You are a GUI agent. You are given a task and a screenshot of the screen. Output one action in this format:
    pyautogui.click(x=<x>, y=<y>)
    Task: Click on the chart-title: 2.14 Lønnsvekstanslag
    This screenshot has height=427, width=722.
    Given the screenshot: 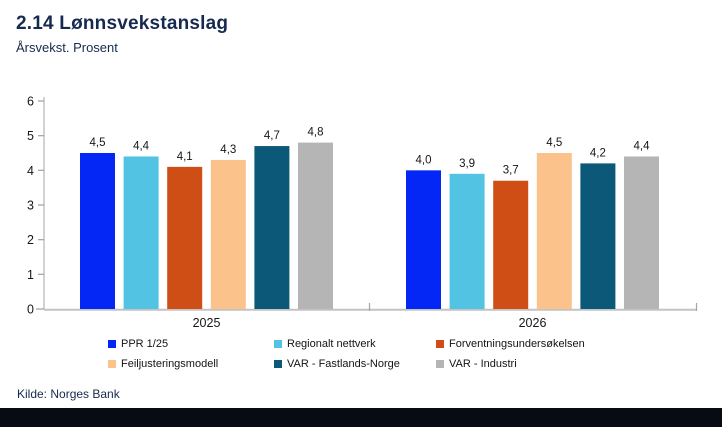 What is the action you would take?
    pyautogui.click(x=122, y=23)
    